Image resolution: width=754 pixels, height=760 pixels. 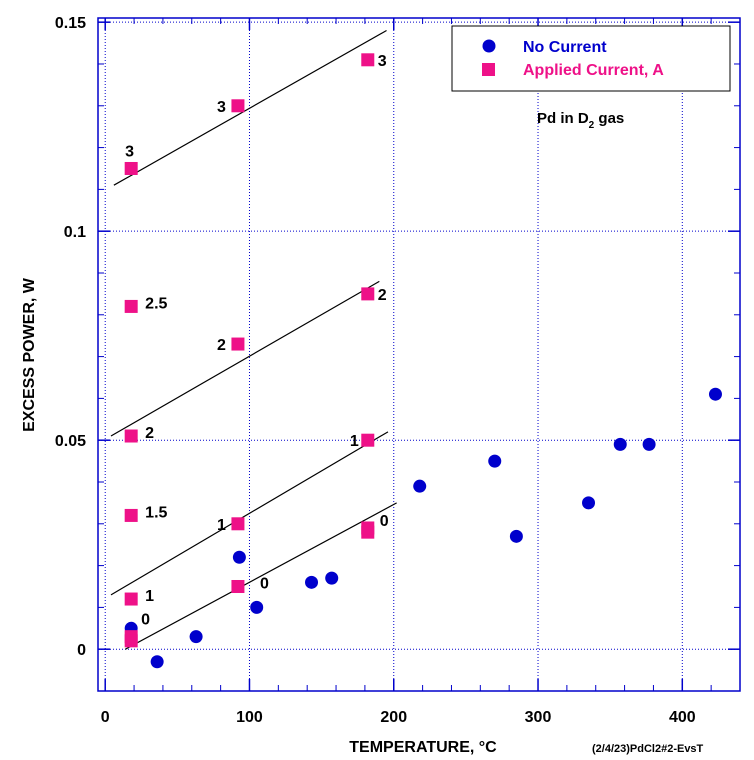 What do you see at coordinates (75, 232) in the screenshot?
I see `y-tick-label: 0.1` at bounding box center [75, 232].